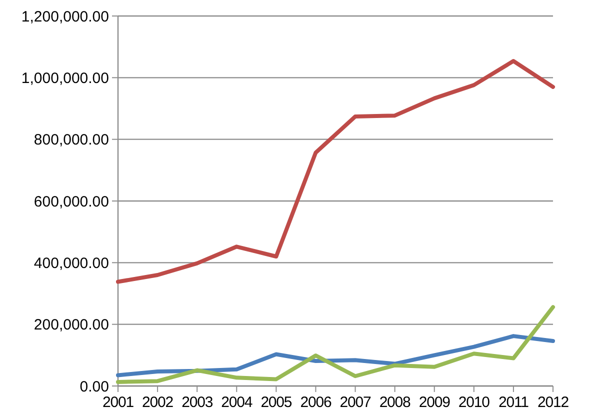  Describe the element at coordinates (94, 387) in the screenshot. I see `y-tick-label: 0.00` at that location.